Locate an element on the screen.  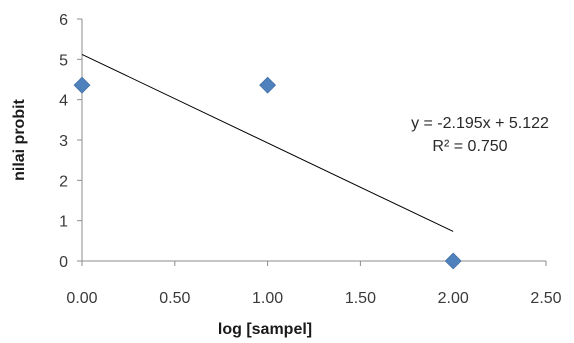
x-tick-label: 2.50 is located at coordinates (545, 298).